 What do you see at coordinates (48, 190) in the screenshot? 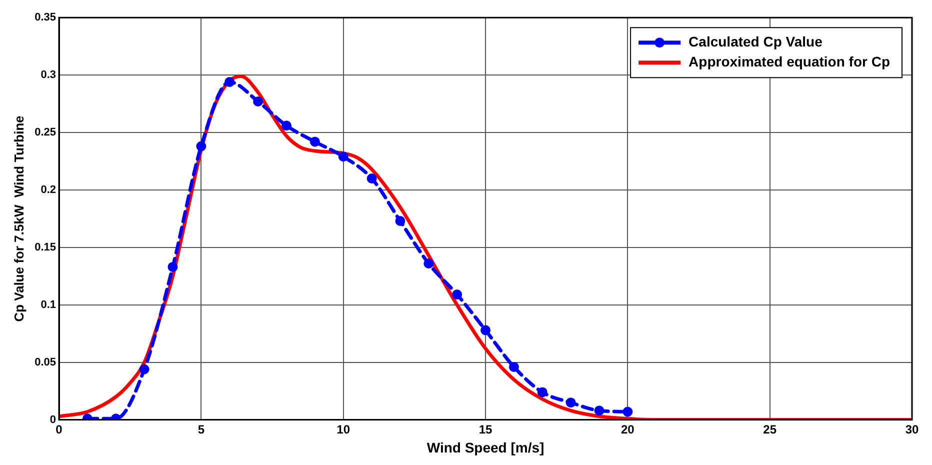
I see `y-tick-label: 0.2` at bounding box center [48, 190].